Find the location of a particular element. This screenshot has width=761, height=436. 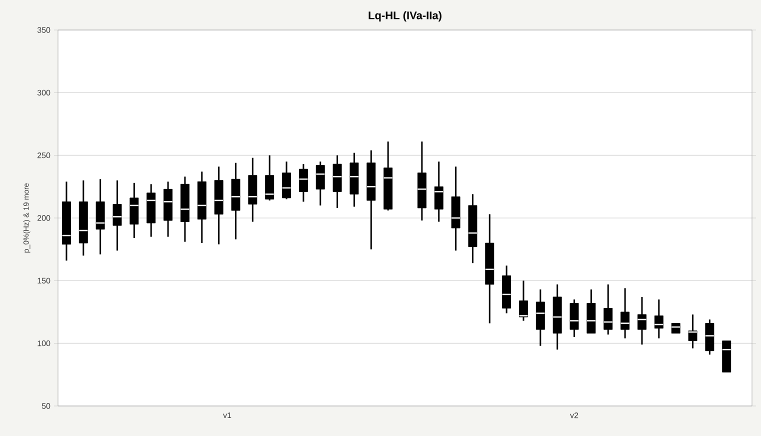

text: v2 is located at coordinates (574, 415).